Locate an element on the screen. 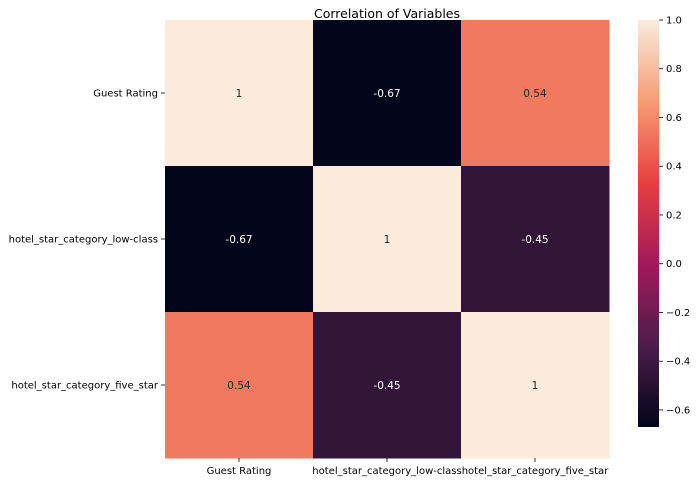 The width and height of the screenshot is (697, 483). colorbar-tick-label-6: −0.2 is located at coordinates (678, 313).